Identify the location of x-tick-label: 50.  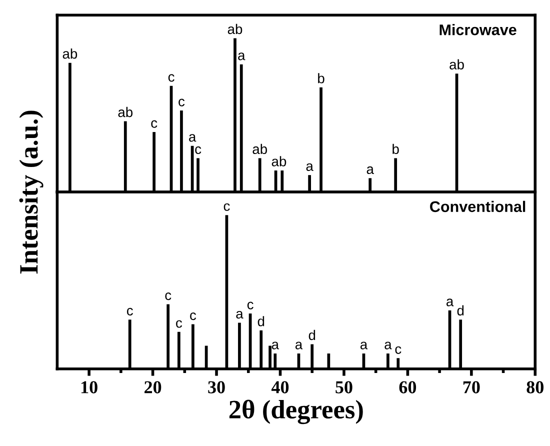
(344, 387).